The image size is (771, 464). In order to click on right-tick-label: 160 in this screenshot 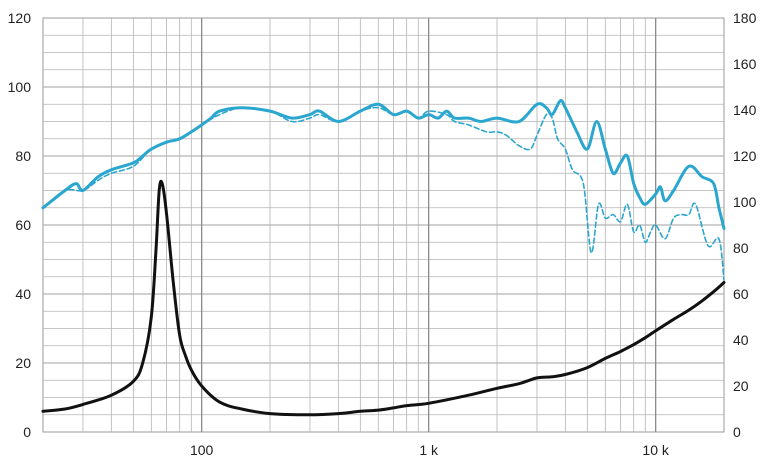, I will do `click(745, 64)`.